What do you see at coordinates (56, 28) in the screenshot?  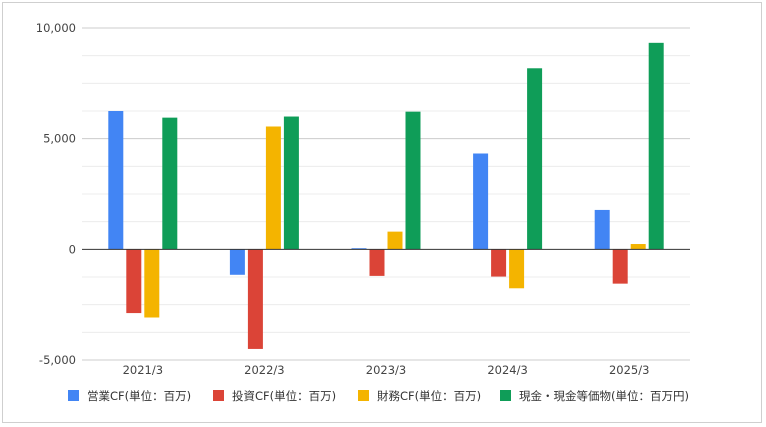 I see `y-tick-label: 10,000` at bounding box center [56, 28].